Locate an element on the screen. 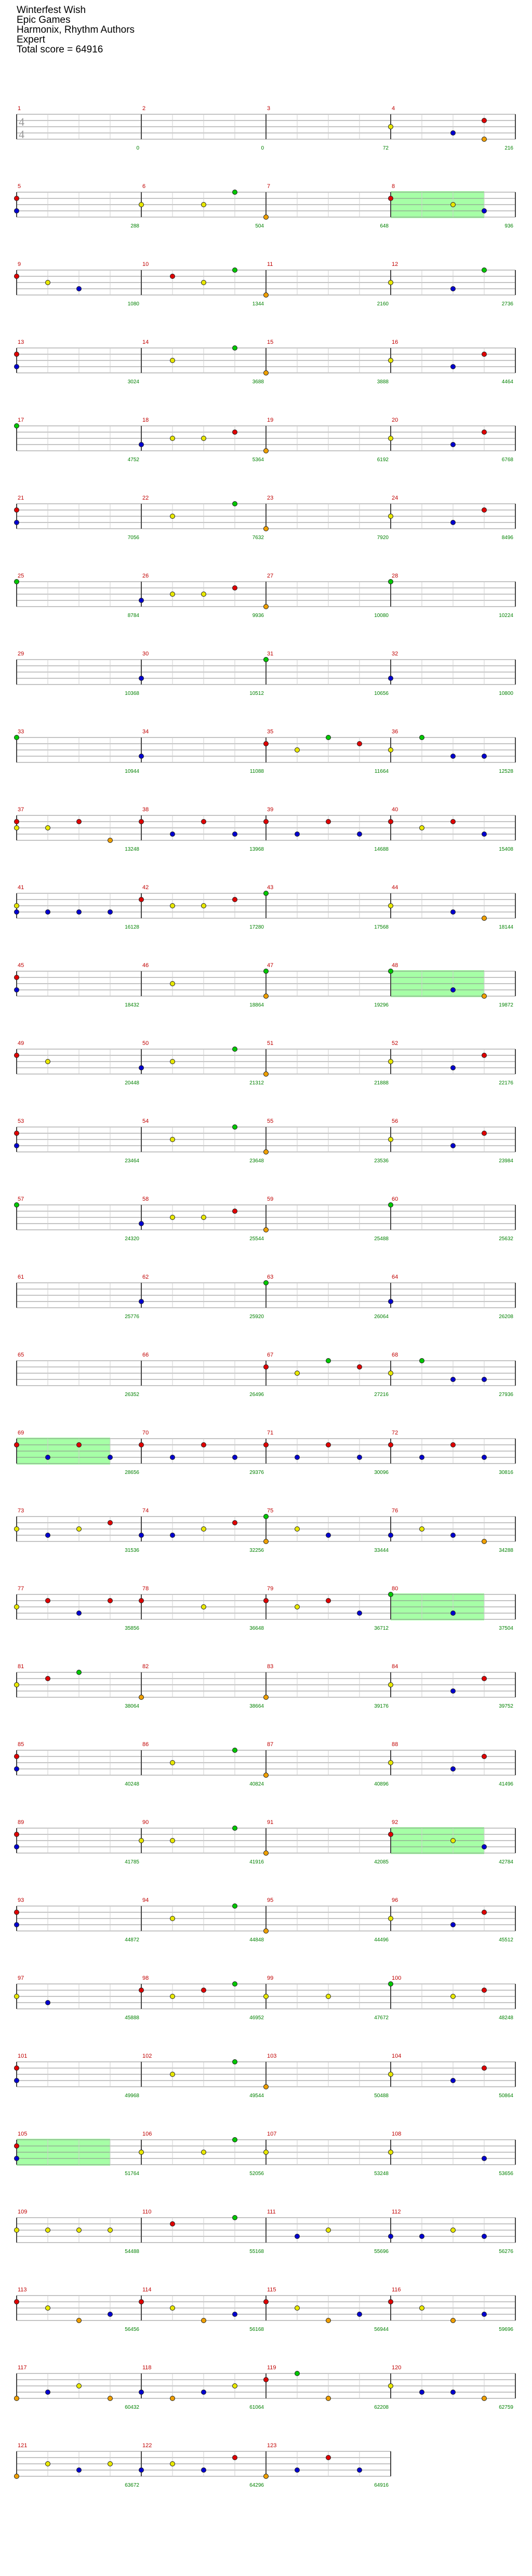 The height and width of the screenshot is (2576, 532). measure-score: 13248 is located at coordinates (132, 850).